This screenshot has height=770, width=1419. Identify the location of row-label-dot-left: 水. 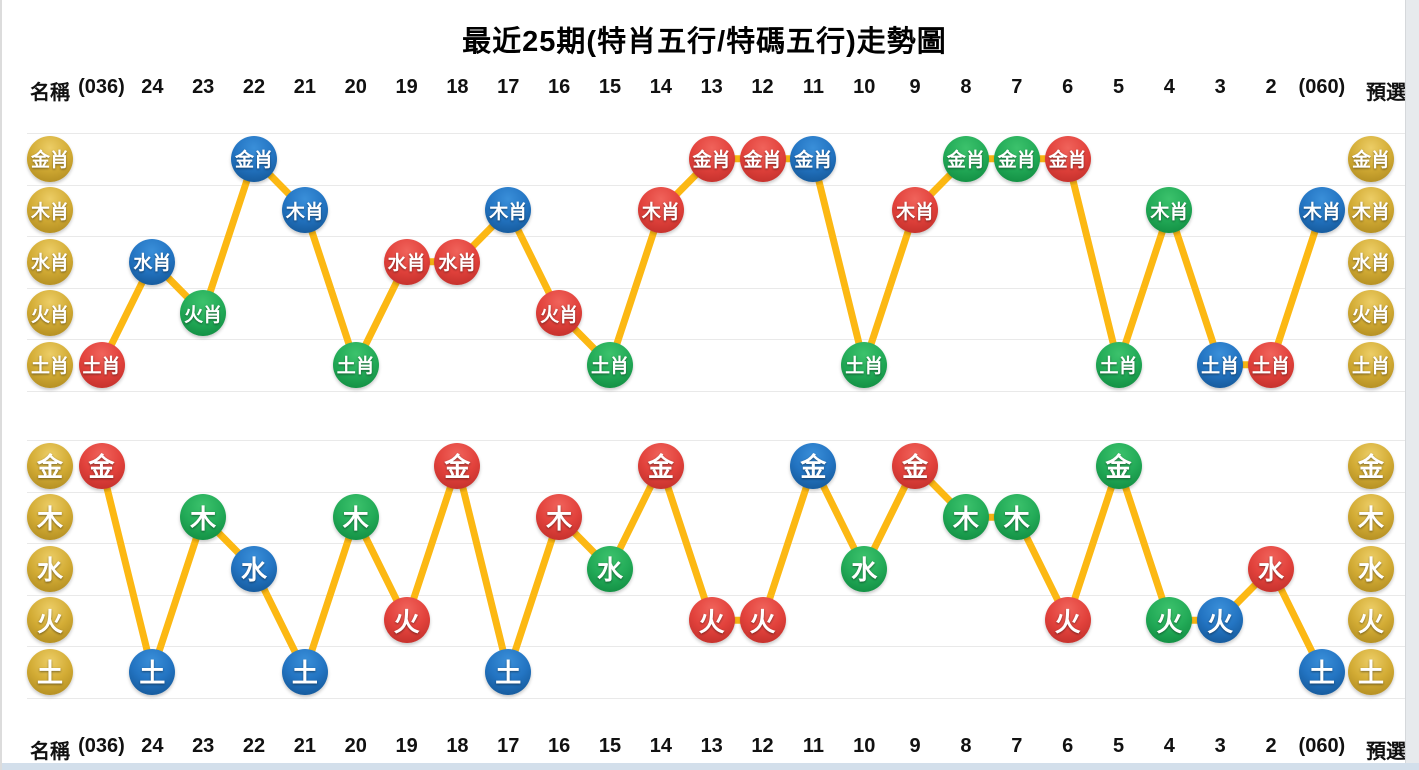
(50, 568).